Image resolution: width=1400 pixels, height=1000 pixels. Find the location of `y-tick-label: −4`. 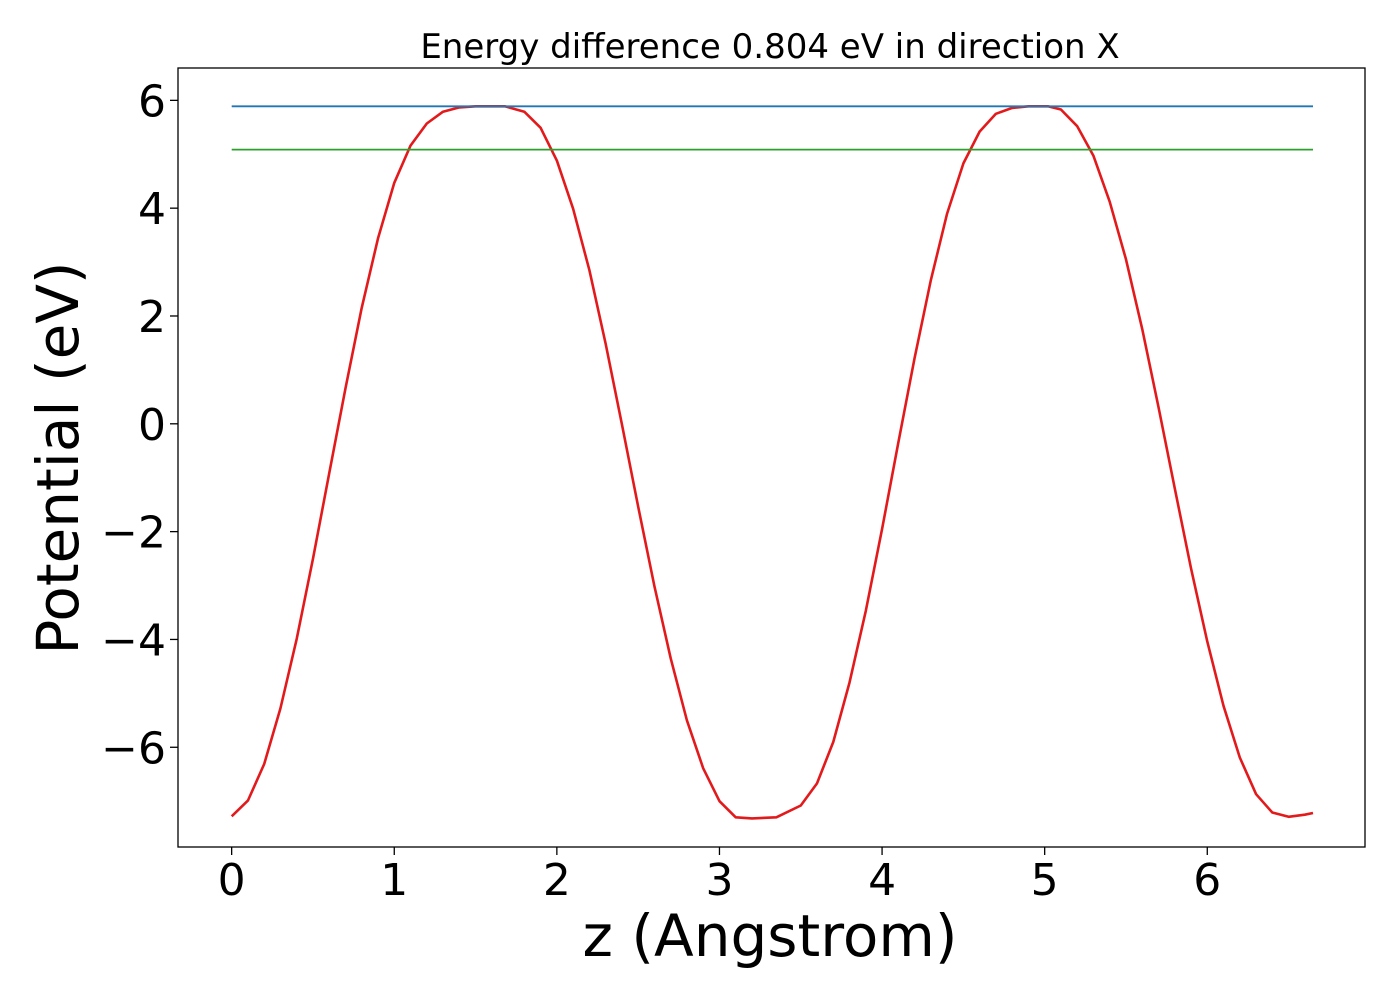

y-tick-label: −4 is located at coordinates (133, 640).